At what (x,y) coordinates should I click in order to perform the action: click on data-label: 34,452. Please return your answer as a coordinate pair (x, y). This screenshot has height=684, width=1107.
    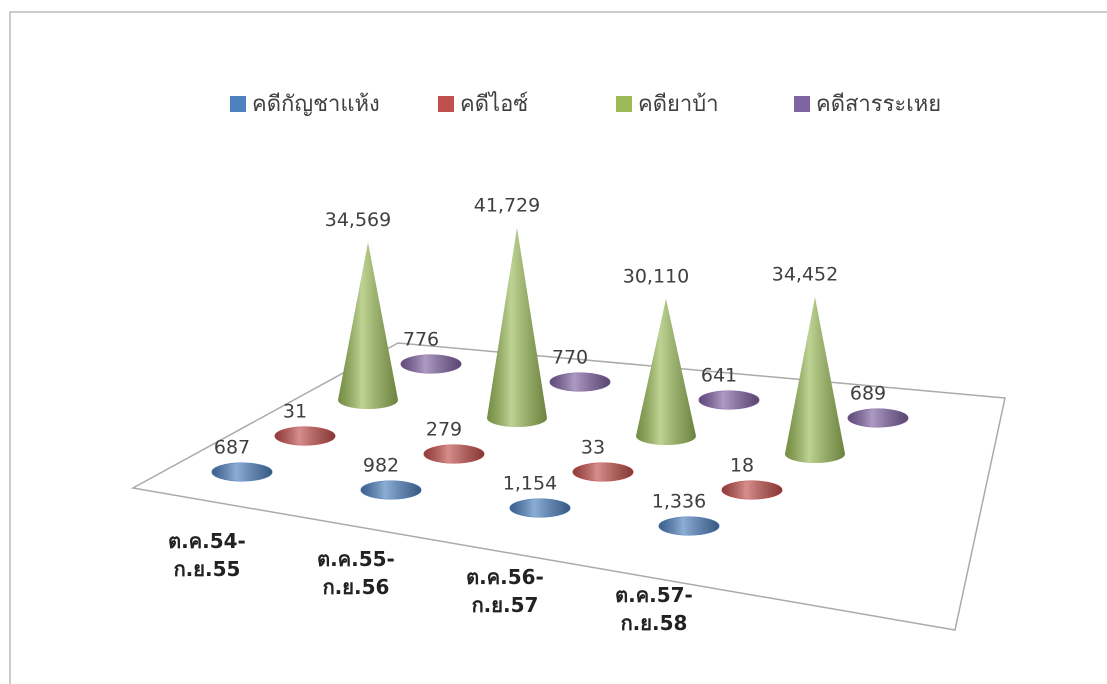
    Looking at the image, I should click on (805, 275).